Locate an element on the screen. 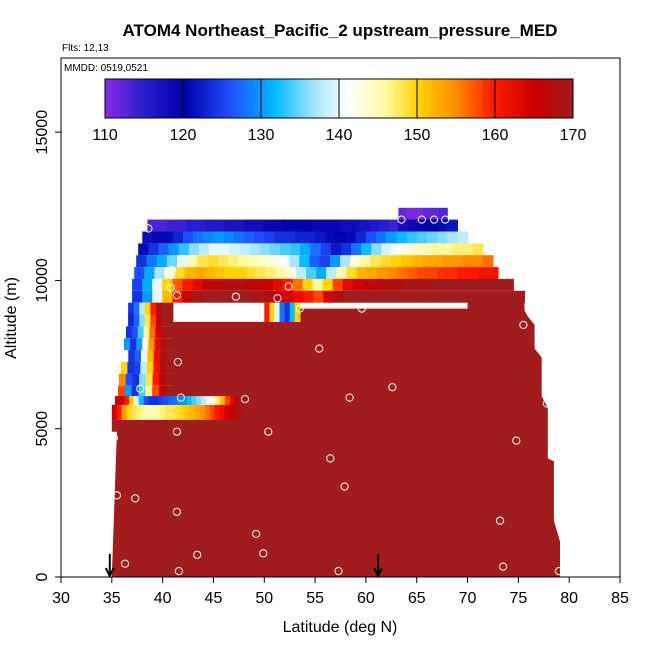 The width and height of the screenshot is (650, 650). colorbar-tick-label: 140 is located at coordinates (339, 135).